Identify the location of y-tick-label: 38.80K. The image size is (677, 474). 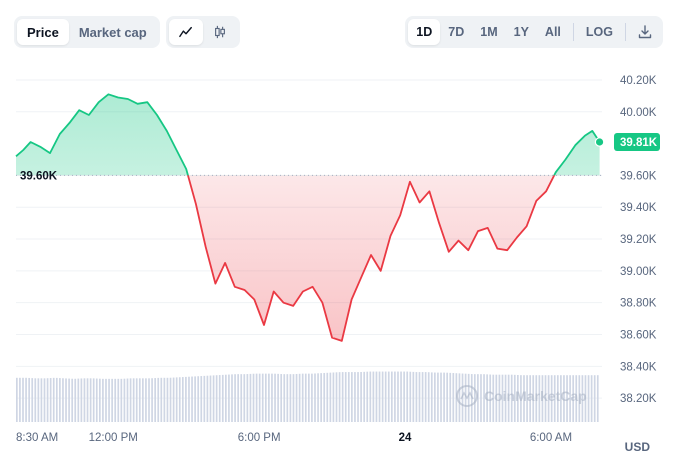
(638, 304).